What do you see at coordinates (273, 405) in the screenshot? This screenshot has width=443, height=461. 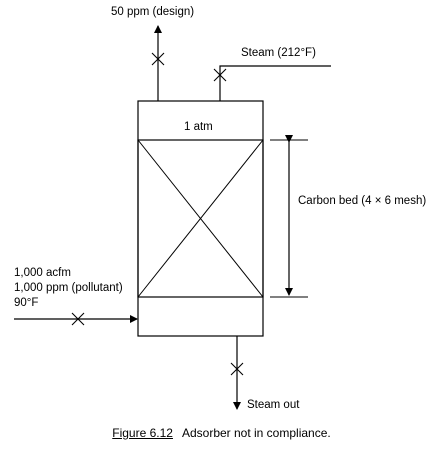 I see `steam-out-label: Steam out` at bounding box center [273, 405].